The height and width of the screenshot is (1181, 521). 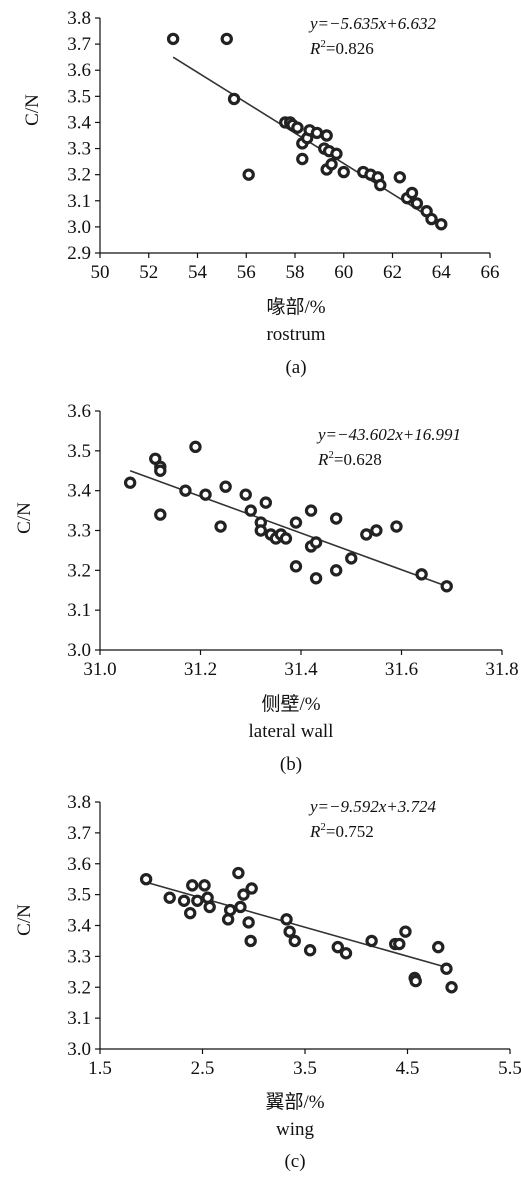 I want to click on panel-caption: (b), so click(x=291, y=764).